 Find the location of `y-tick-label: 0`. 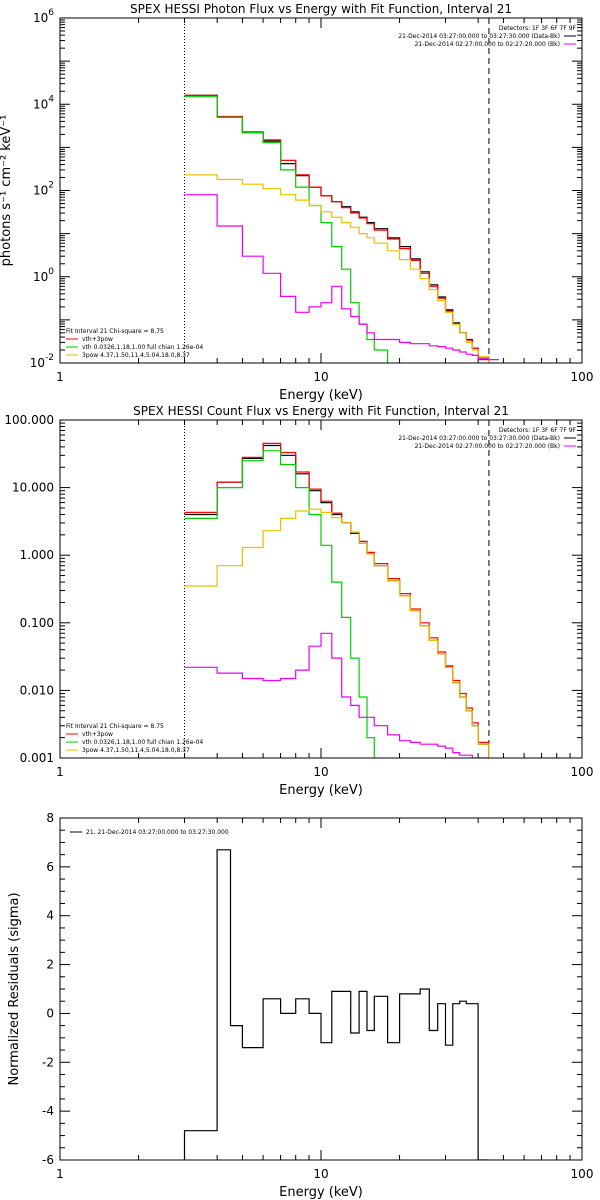

y-tick-label: 0 is located at coordinates (50, 1013).